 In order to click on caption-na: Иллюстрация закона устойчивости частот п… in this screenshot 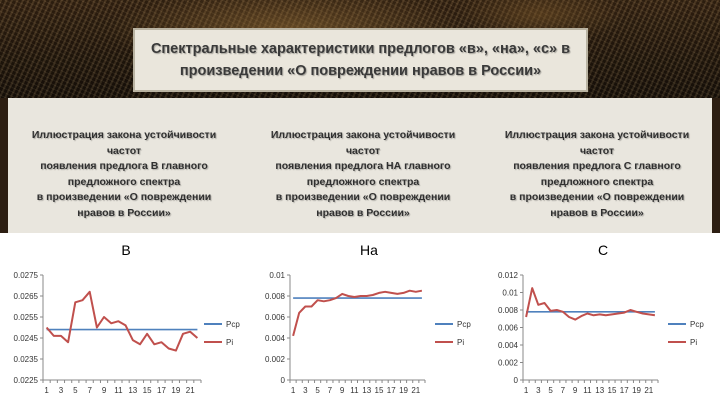, I will do `click(363, 174)`.